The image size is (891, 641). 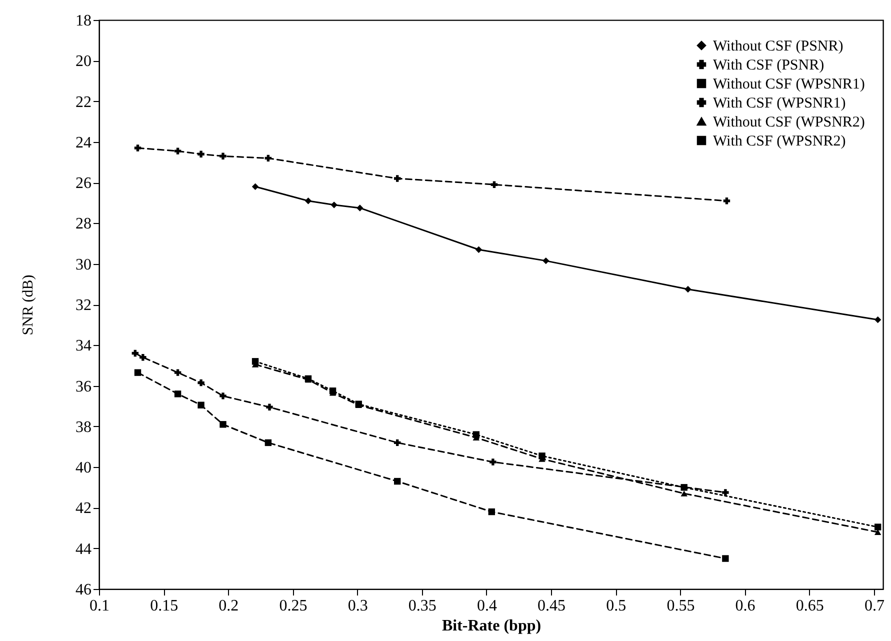 What do you see at coordinates (84, 102) in the screenshot?
I see `y-tick-label: 22` at bounding box center [84, 102].